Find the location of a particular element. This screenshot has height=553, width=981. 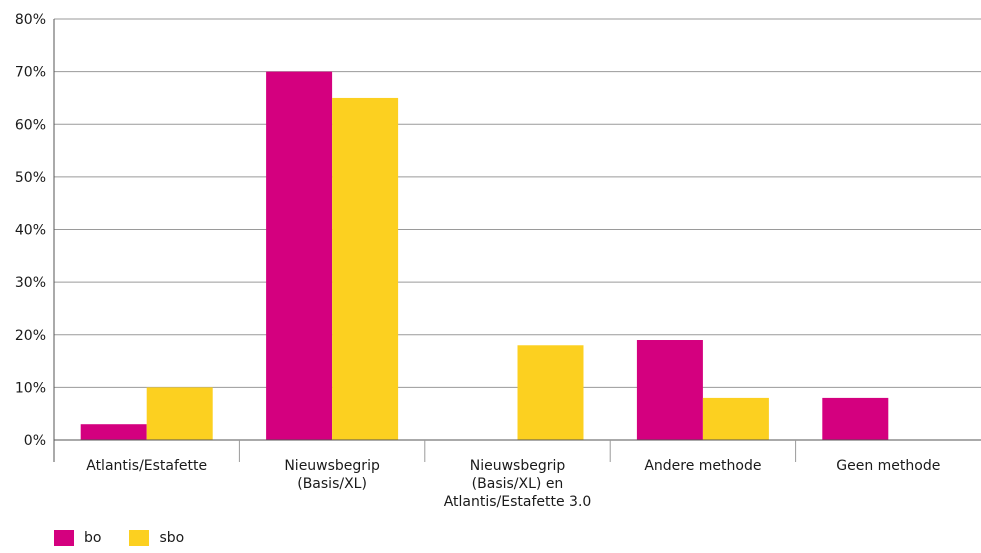

x-tick-label: Andere methode is located at coordinates (702, 466).